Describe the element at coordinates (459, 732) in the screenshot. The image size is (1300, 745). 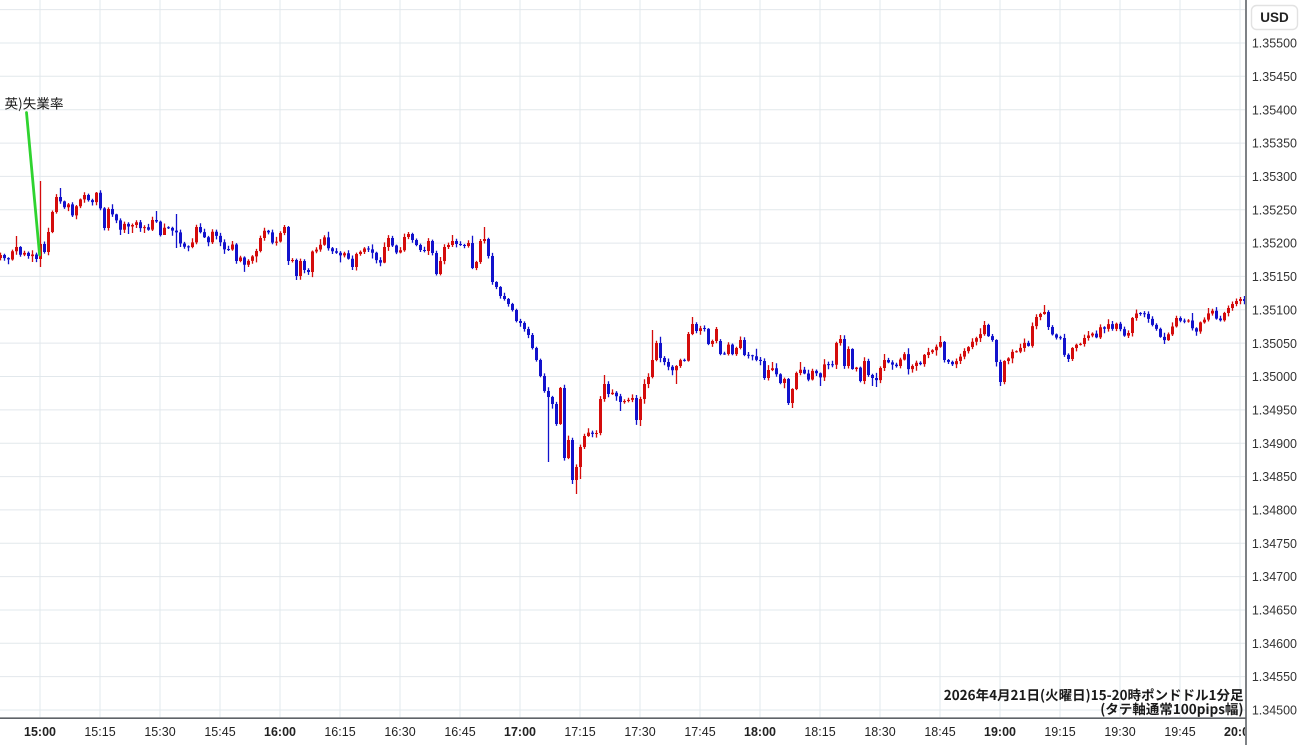
I see `svg-text: 16:45` at that location.